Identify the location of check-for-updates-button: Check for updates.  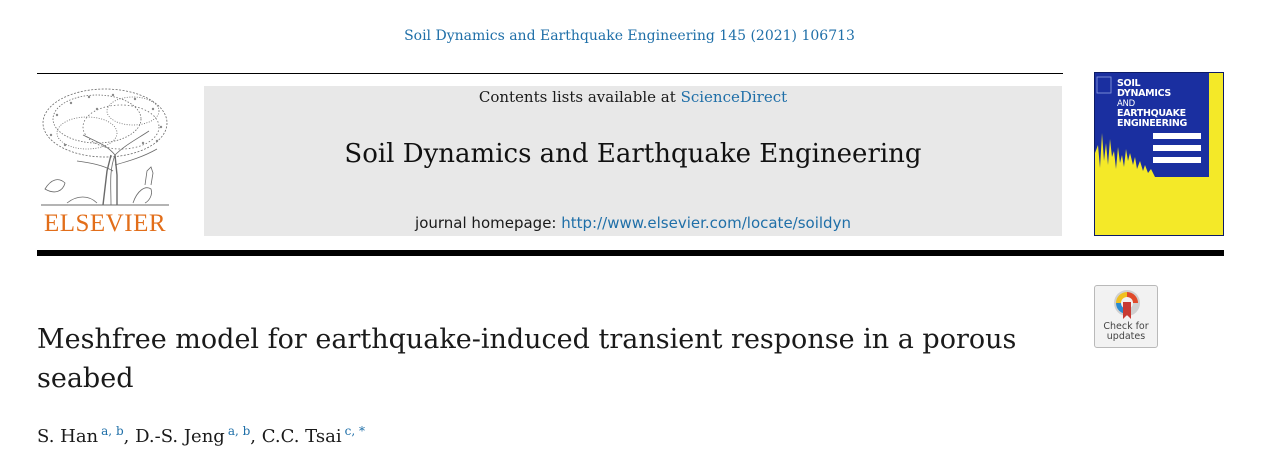
(1126, 316).